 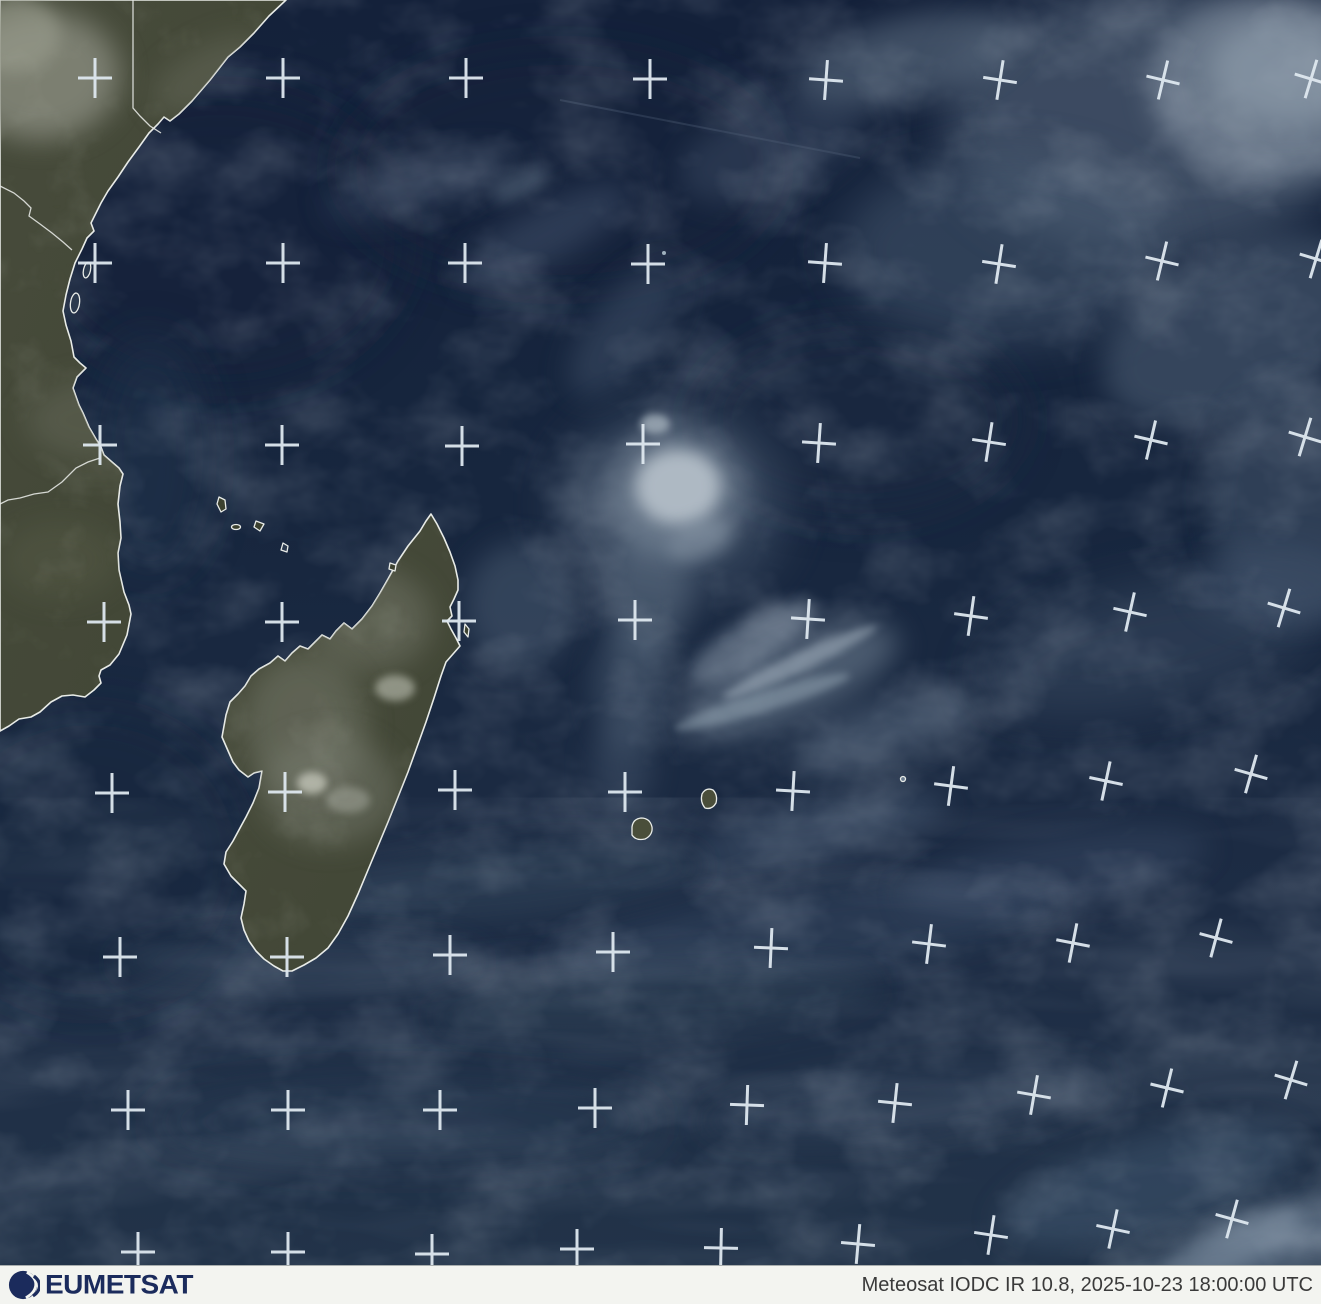 I want to click on mayotte-island, so click(x=284, y=547).